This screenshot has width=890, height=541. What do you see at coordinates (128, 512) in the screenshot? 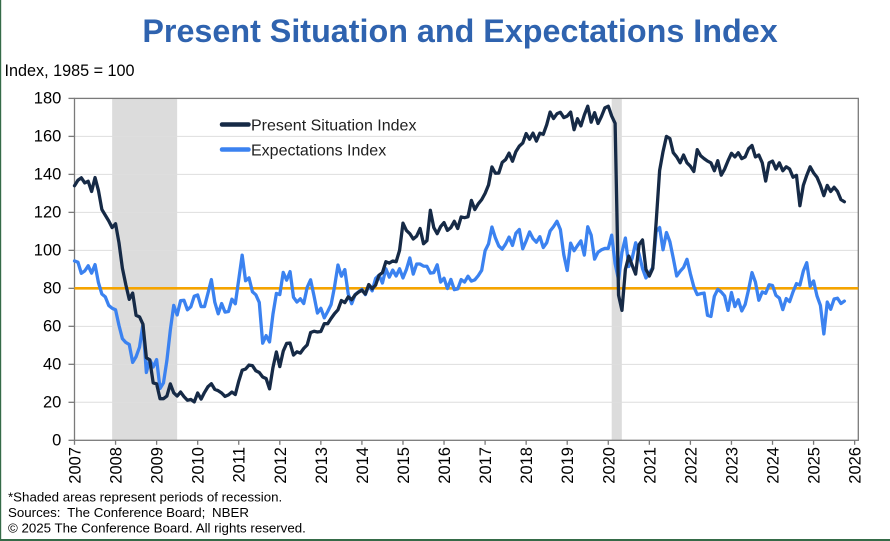
I see `svg-text:Sources: The Conference Board;: Sources: The Conference Board; NBER` at bounding box center [128, 512].